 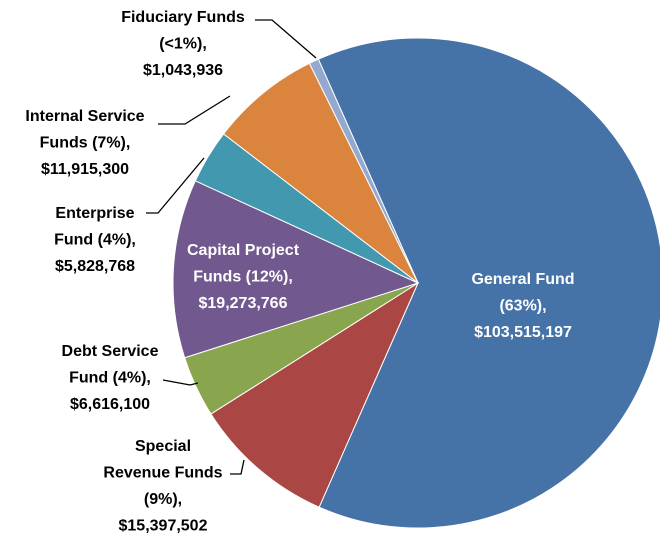 What do you see at coordinates (85, 169) in the screenshot?
I see `value-label: $11,915,300` at bounding box center [85, 169].